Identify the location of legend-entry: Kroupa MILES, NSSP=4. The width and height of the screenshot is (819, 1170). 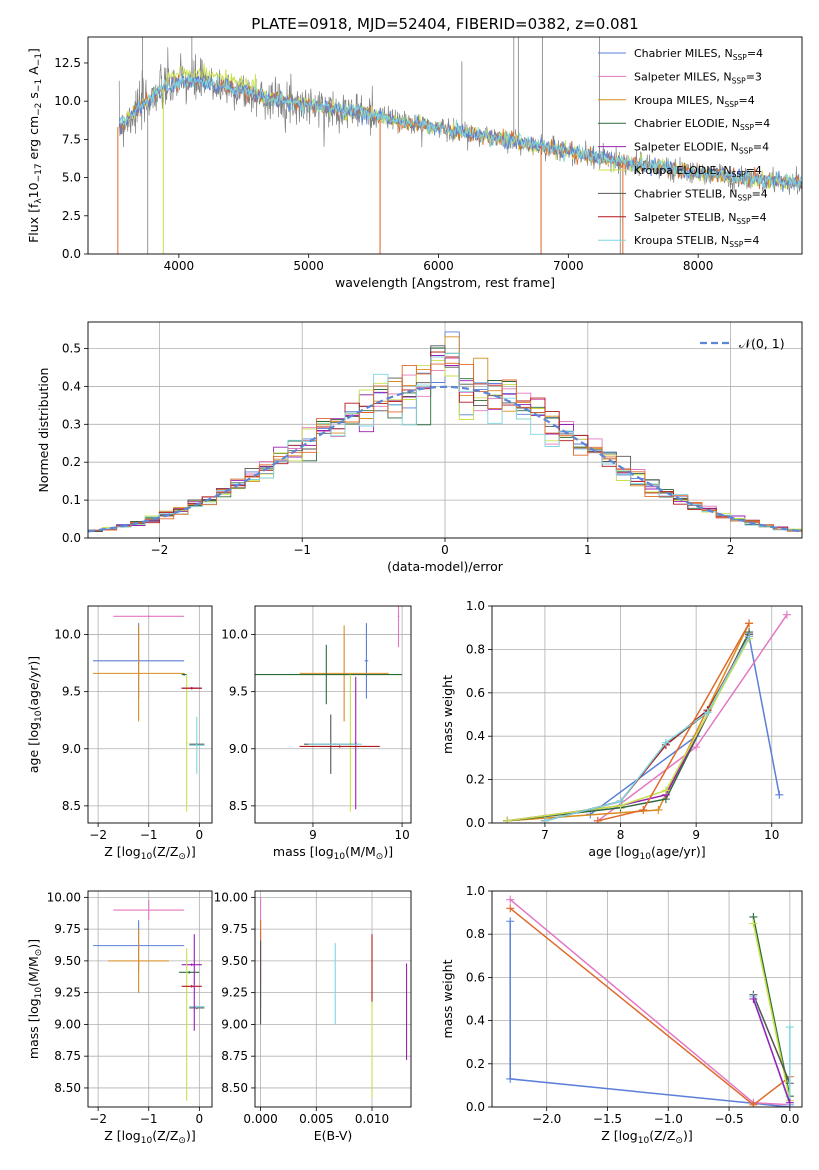
(694, 101).